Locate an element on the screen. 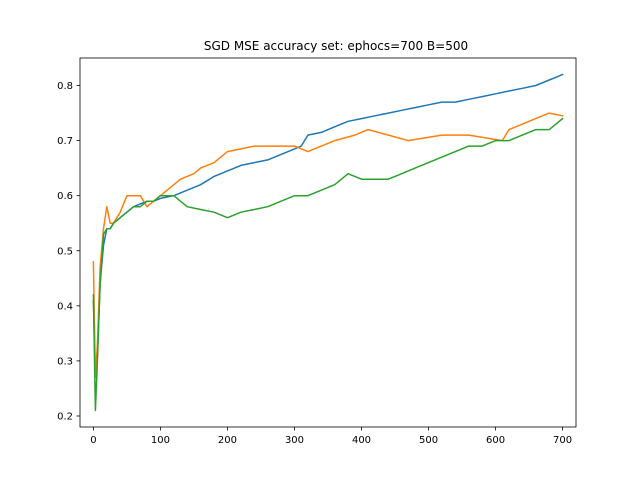 The width and height of the screenshot is (640, 480). x-tick-label: 200 is located at coordinates (227, 440).